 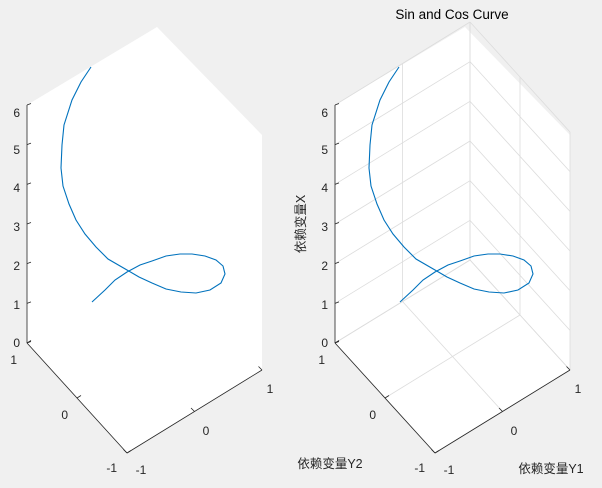 What do you see at coordinates (451, 14) in the screenshot?
I see `chart-title: Sin and Cos Curve` at bounding box center [451, 14].